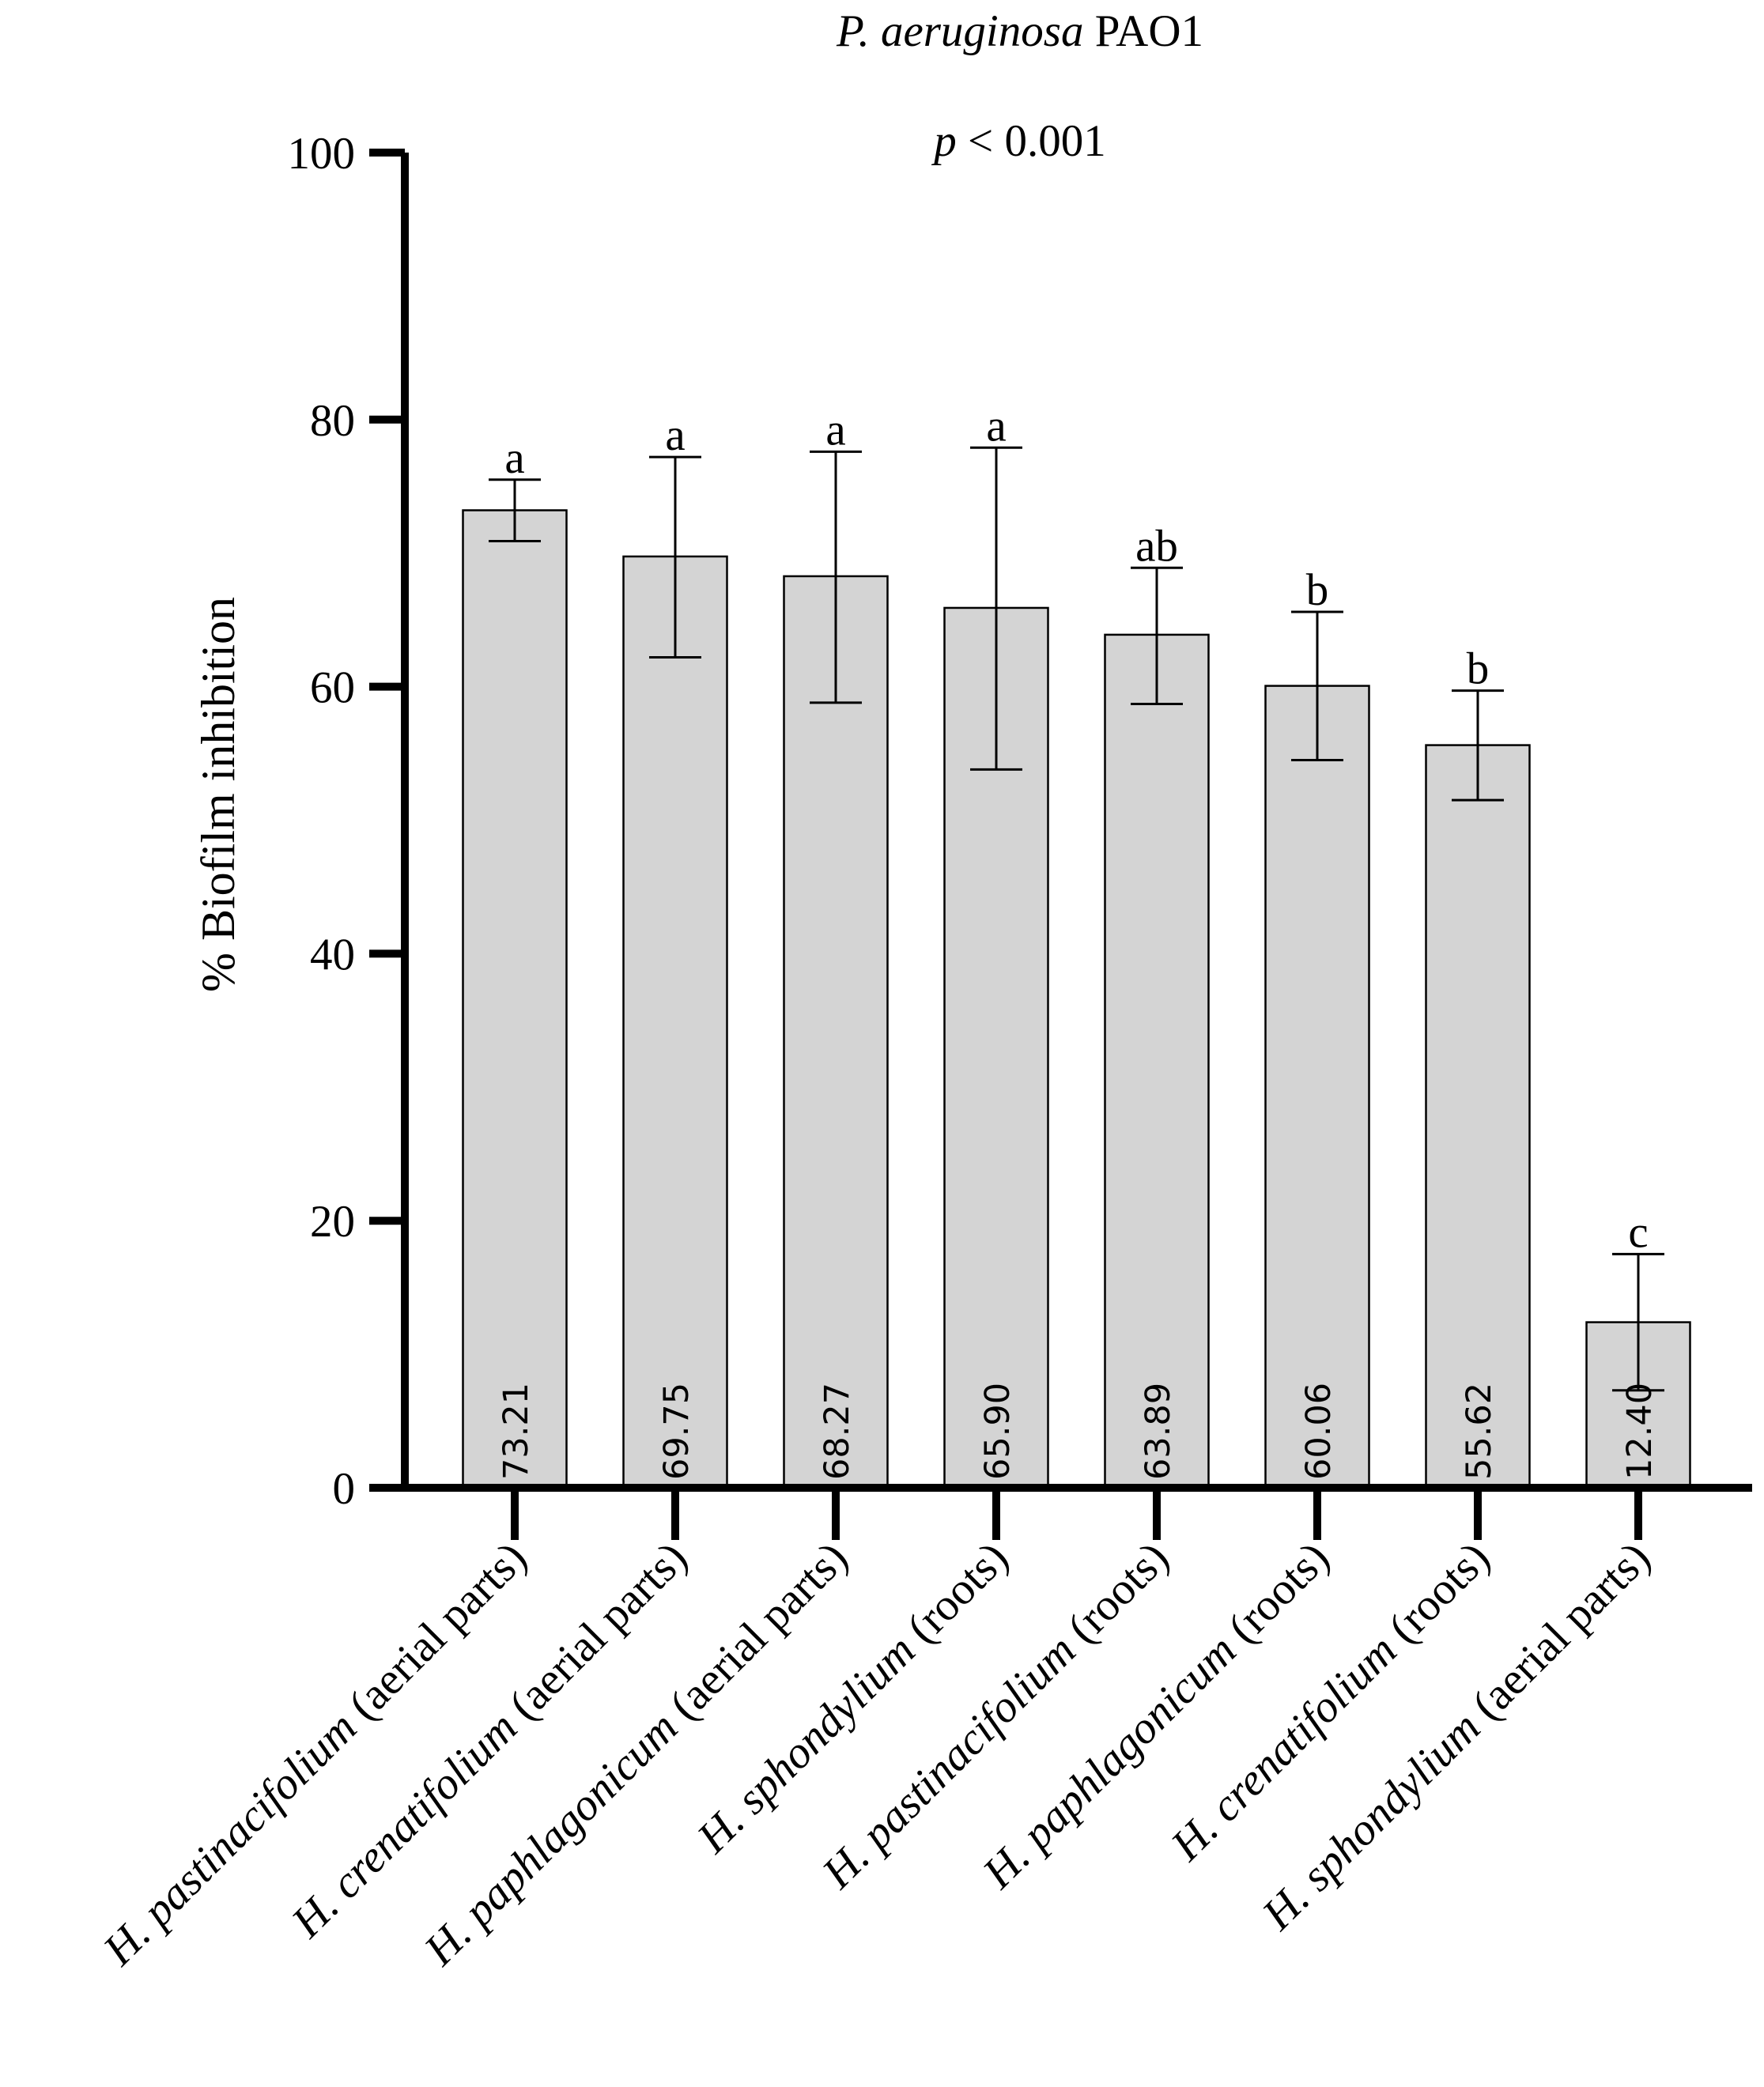 This screenshot has height=2087, width=1764. What do you see at coordinates (332, 421) in the screenshot?
I see `y-tick-label: 80` at bounding box center [332, 421].